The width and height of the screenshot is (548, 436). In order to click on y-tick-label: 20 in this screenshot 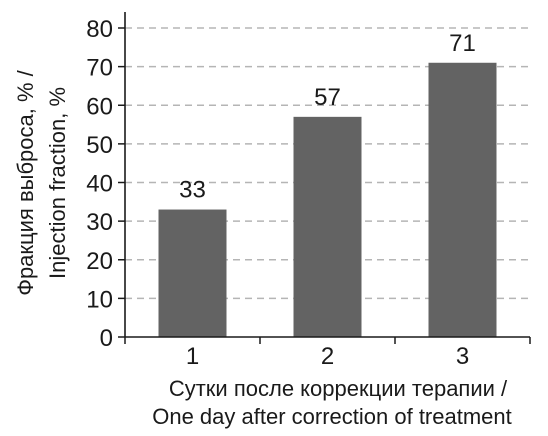, I will do `click(99, 261)`.